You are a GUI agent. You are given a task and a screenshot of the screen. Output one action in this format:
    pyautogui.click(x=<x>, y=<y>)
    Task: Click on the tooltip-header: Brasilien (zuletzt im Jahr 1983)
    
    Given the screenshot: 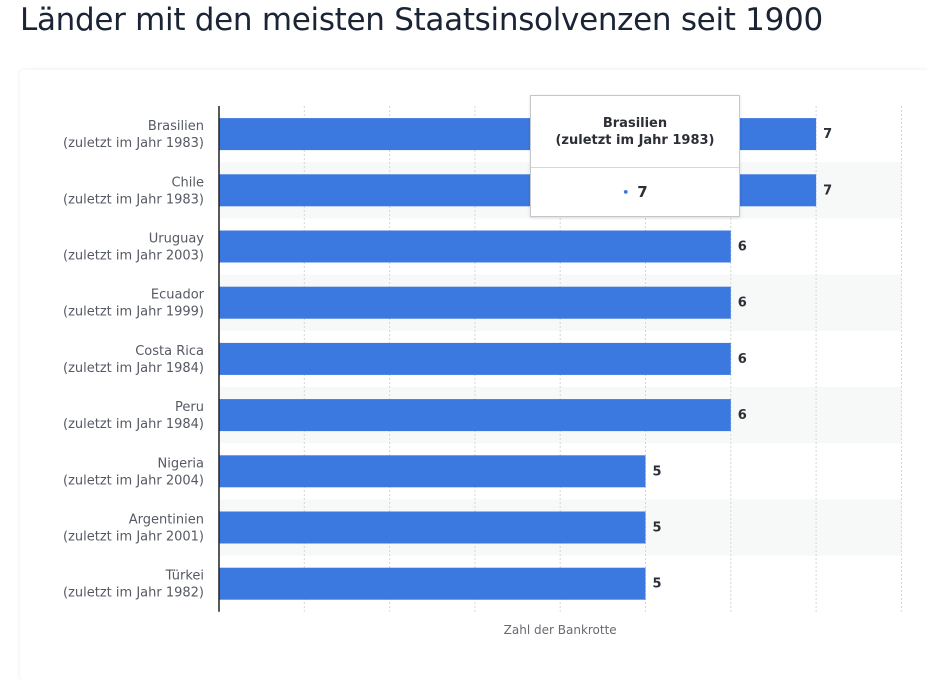 What is the action you would take?
    pyautogui.click(x=635, y=132)
    